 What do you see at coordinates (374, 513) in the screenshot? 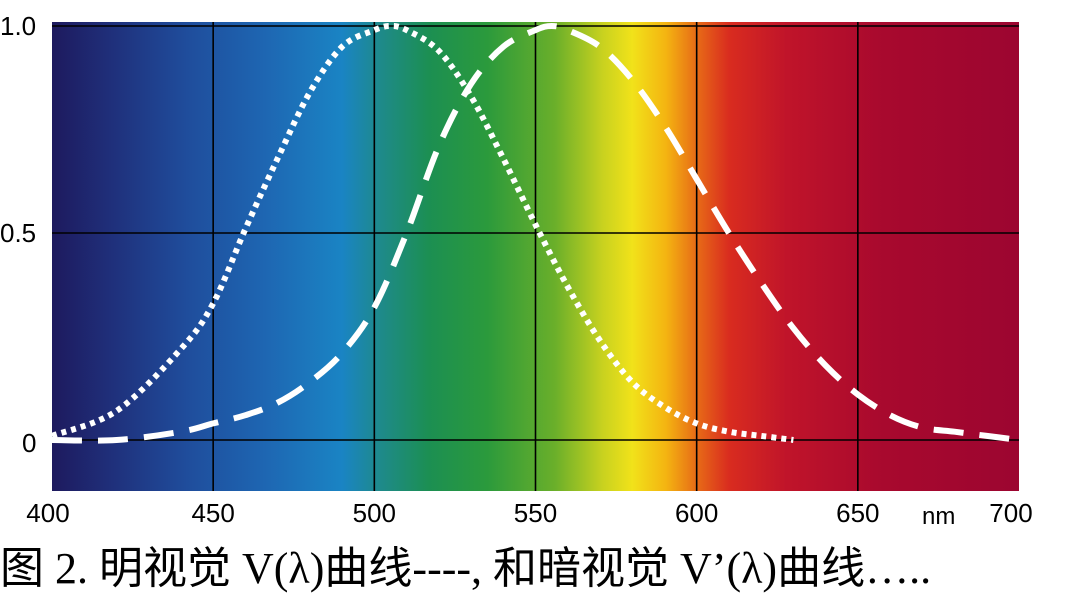
I see `x-tick-label: 500` at bounding box center [374, 513].